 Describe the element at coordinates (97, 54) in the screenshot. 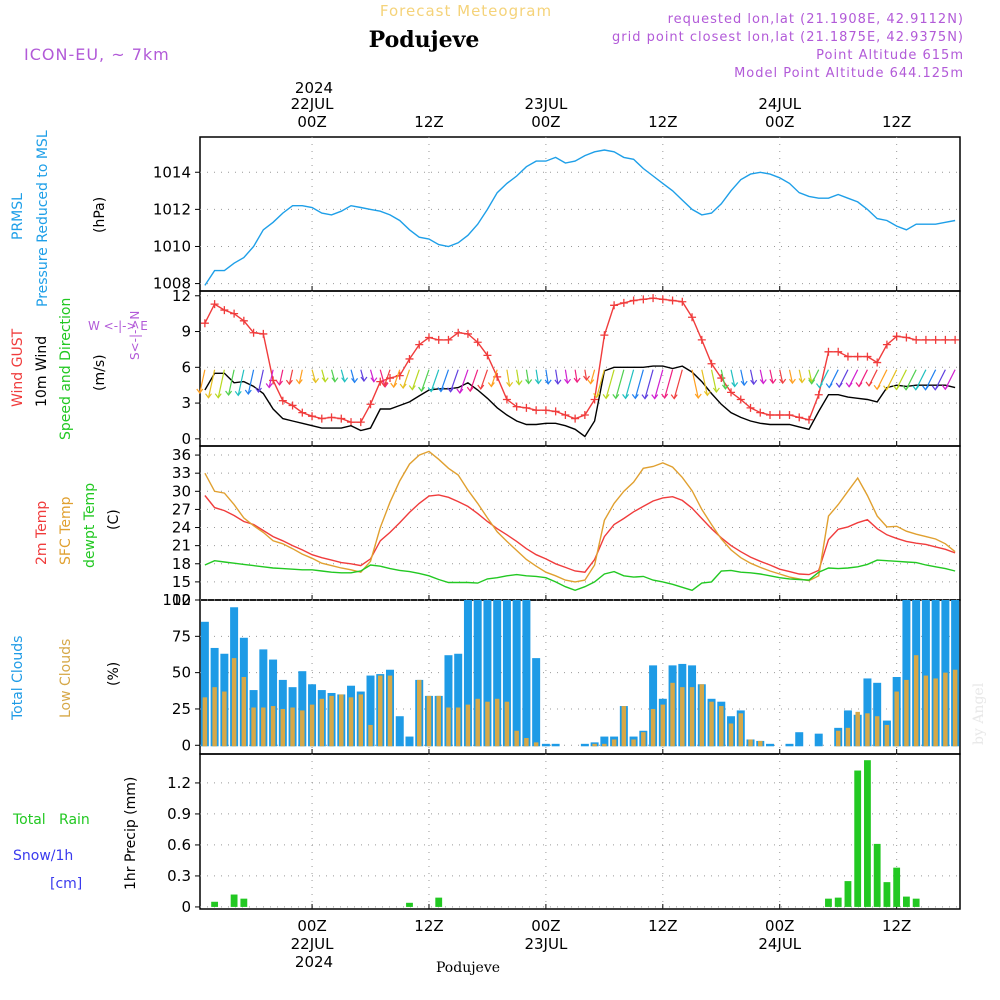

I see `model-name: ICON-EU, ~ 7km` at that location.